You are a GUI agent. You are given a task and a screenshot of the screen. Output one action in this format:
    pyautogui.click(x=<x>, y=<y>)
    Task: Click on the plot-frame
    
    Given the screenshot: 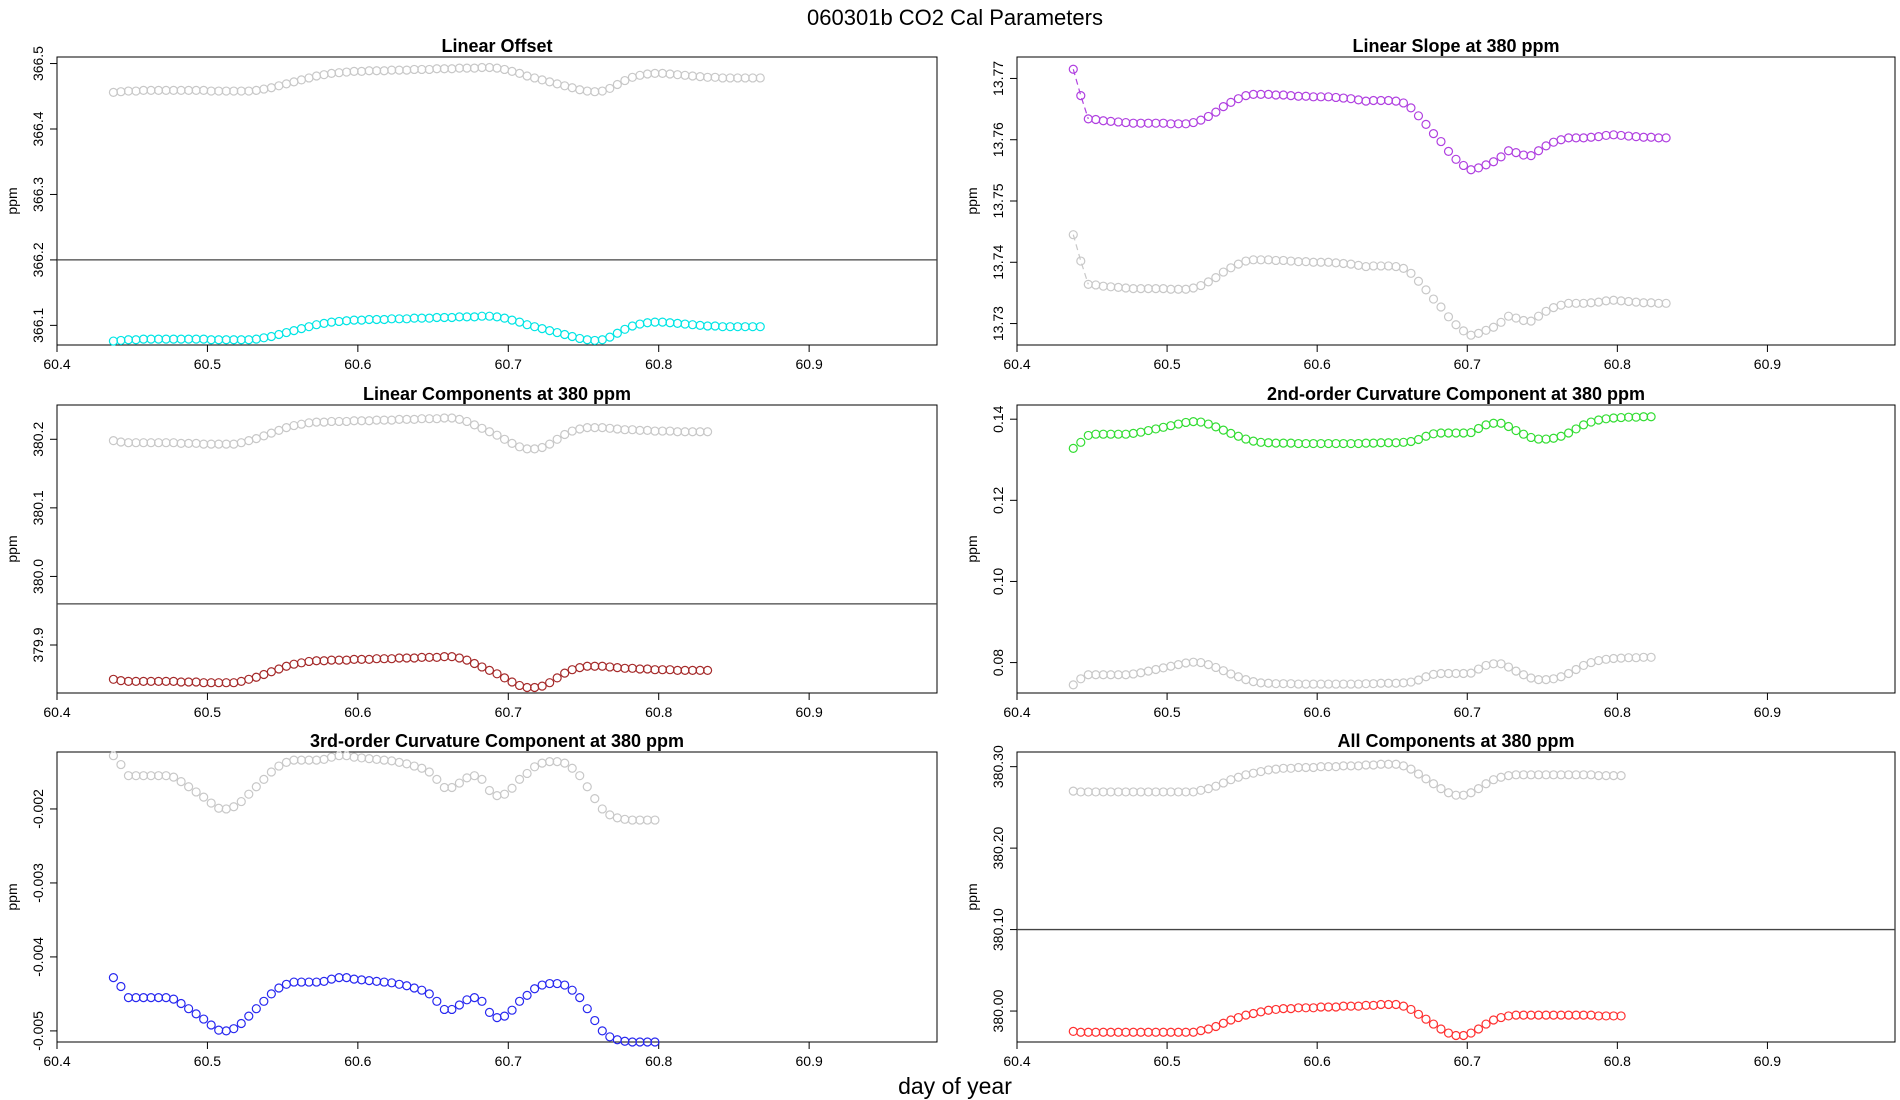 What is the action you would take?
    pyautogui.click(x=497, y=549)
    